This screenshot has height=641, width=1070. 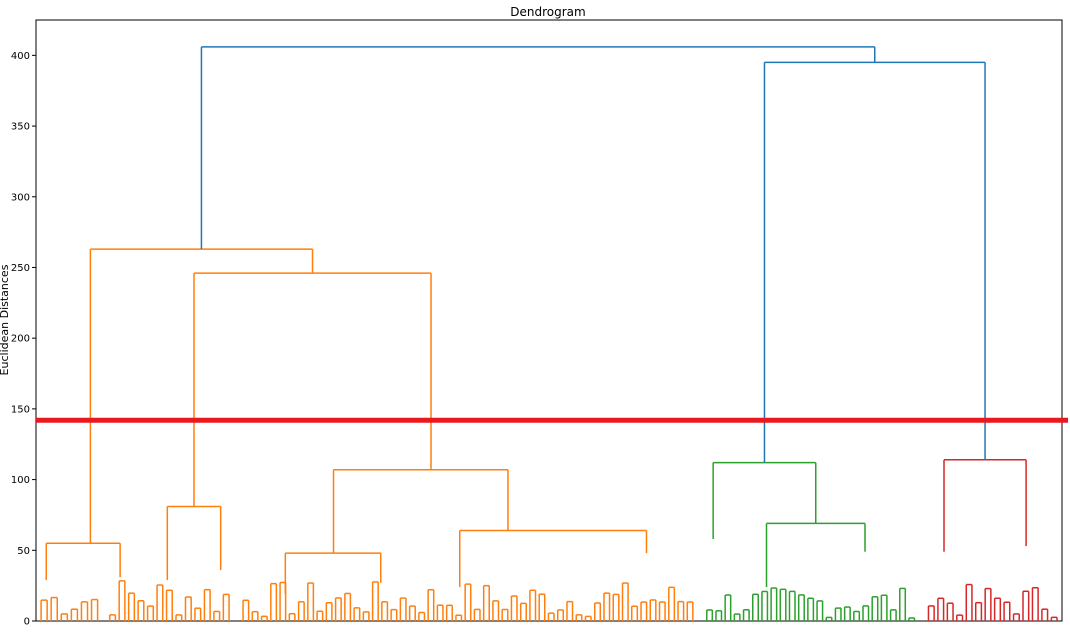 I want to click on chart-title: Dendrogram, so click(x=547, y=12).